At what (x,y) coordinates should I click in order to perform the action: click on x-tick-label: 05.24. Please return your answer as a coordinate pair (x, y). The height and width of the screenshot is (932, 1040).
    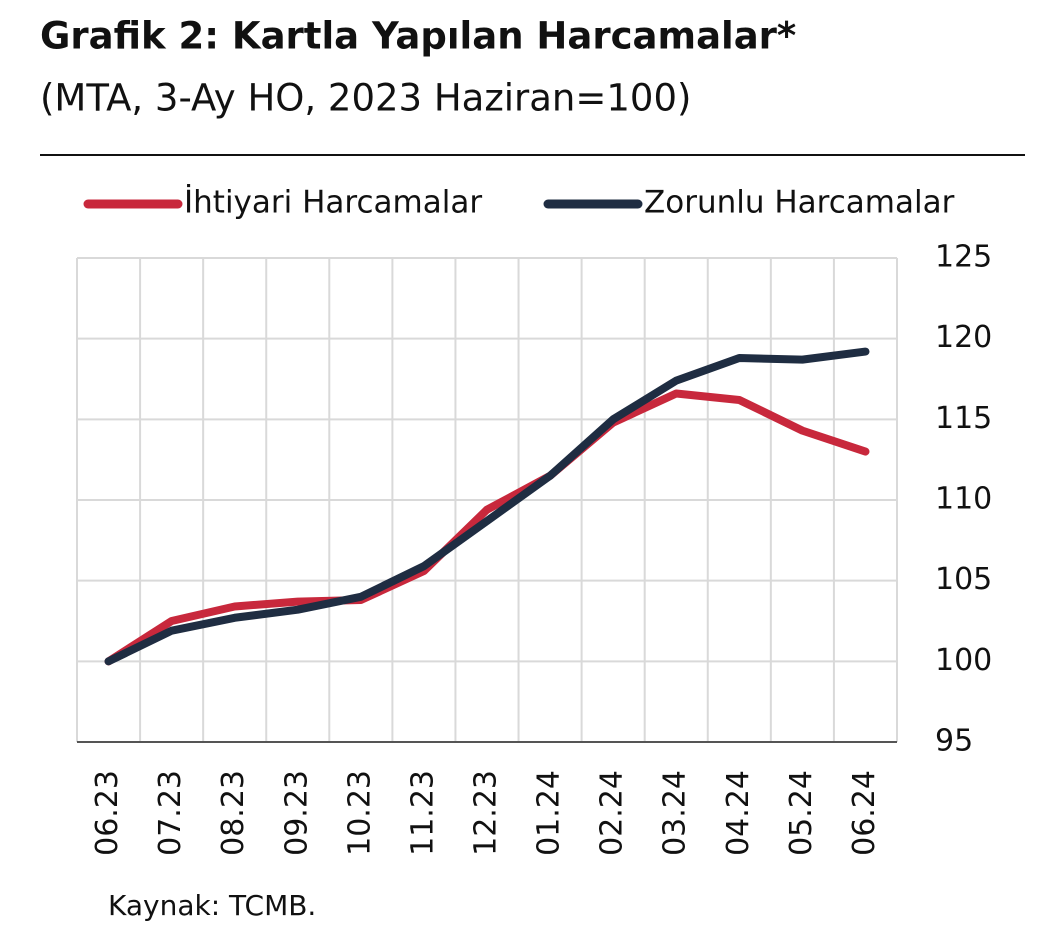
    Looking at the image, I should click on (801, 813).